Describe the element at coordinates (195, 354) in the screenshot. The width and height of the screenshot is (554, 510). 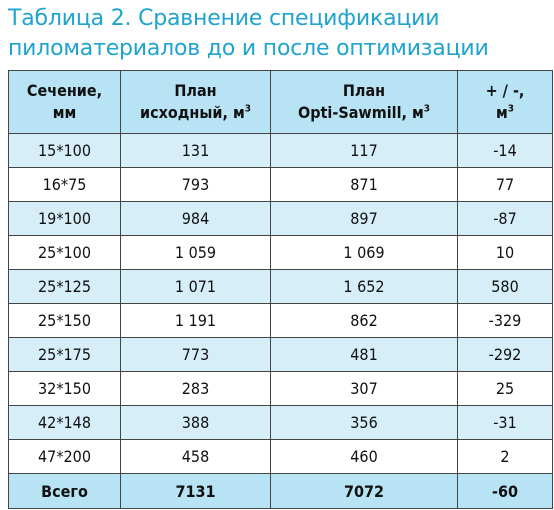
I see `cell-initial: 773` at that location.